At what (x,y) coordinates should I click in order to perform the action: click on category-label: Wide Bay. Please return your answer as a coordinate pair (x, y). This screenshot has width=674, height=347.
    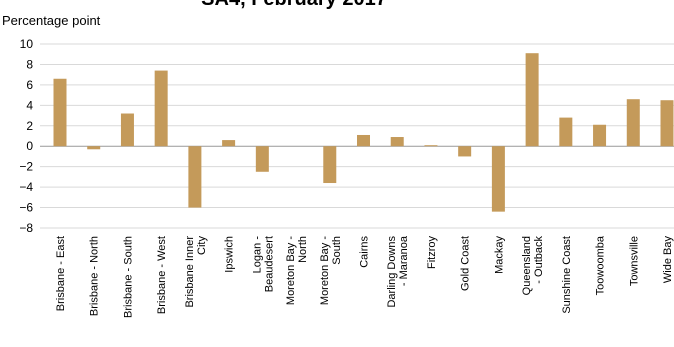
    Looking at the image, I should click on (668, 260).